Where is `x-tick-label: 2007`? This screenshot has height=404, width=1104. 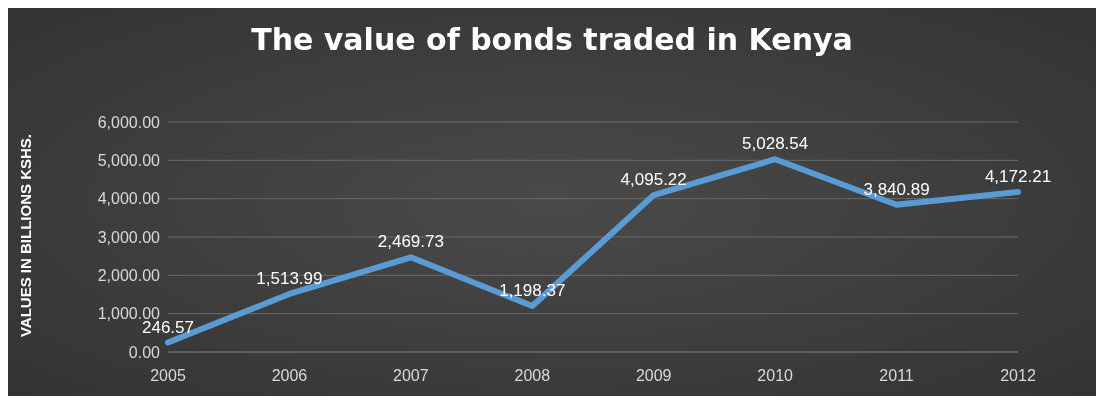
x-tick-label: 2007 is located at coordinates (411, 376).